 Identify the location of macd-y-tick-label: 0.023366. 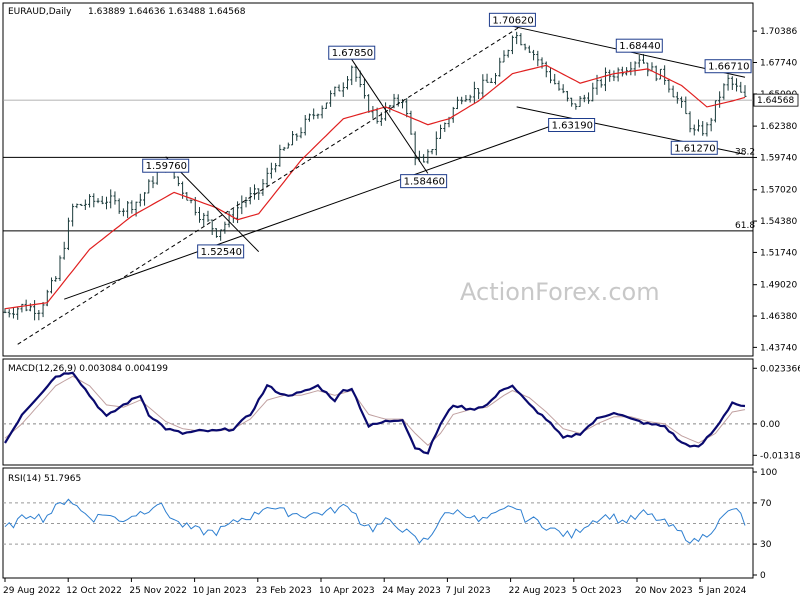
(780, 369).